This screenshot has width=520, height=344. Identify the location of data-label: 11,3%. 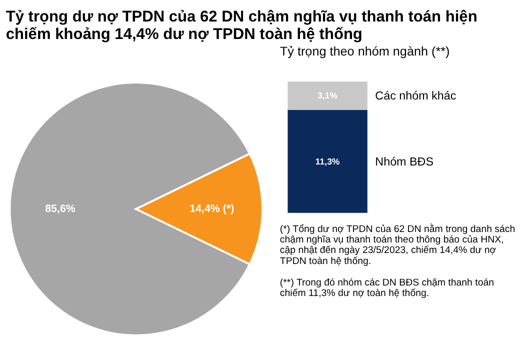
(327, 161).